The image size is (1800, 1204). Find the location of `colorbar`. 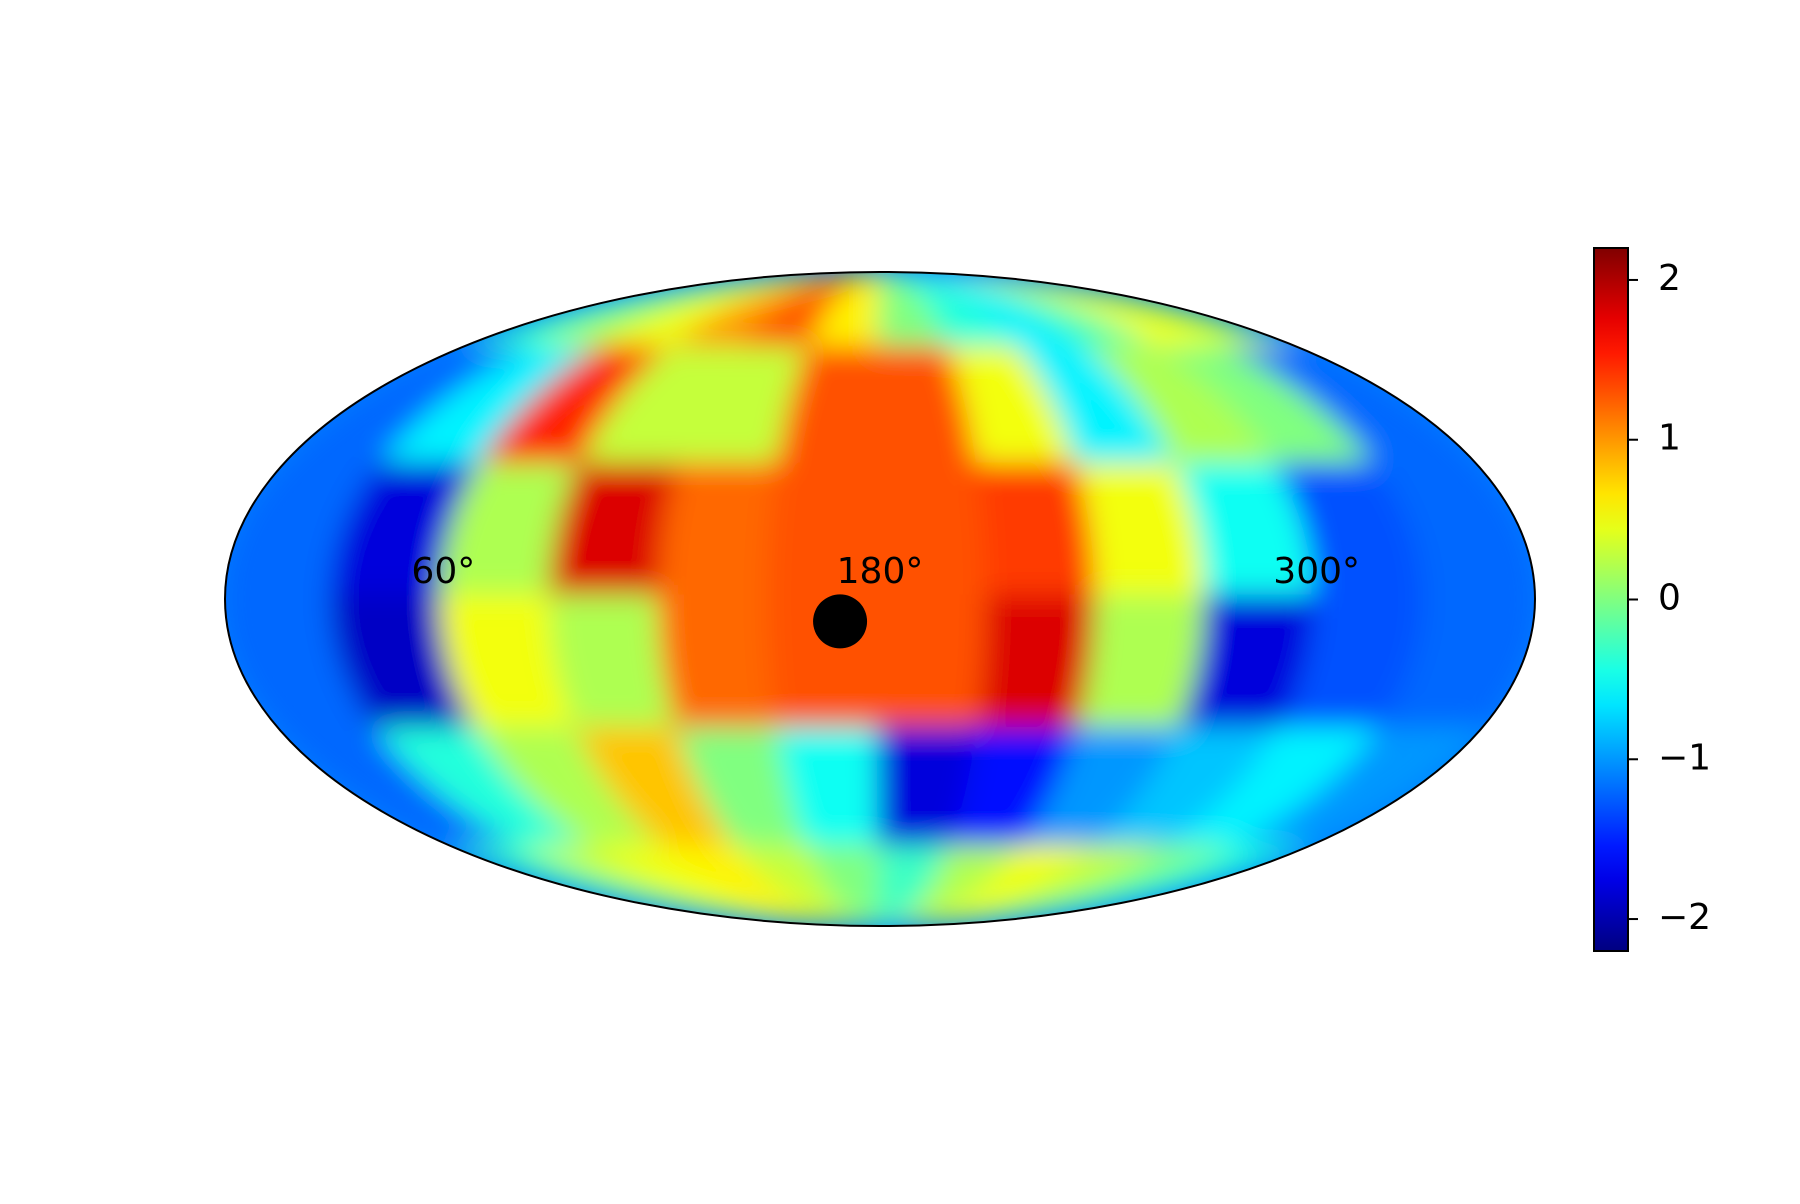

colorbar is located at coordinates (1611, 599).